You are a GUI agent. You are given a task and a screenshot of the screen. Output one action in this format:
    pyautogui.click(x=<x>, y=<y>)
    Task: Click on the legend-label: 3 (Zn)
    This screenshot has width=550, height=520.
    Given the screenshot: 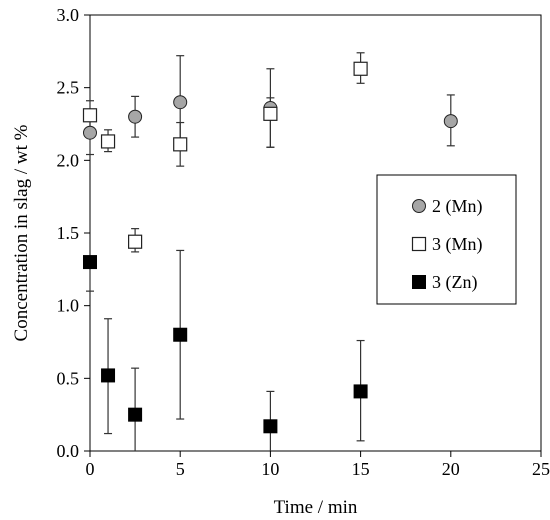 What is the action you would take?
    pyautogui.click(x=454, y=282)
    